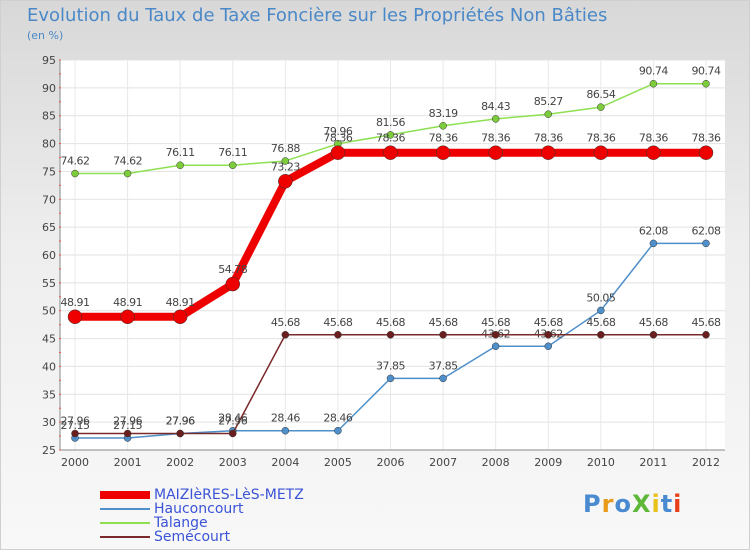 The width and height of the screenshot is (750, 550). I want to click on x-tick-label: 2006, so click(391, 462).